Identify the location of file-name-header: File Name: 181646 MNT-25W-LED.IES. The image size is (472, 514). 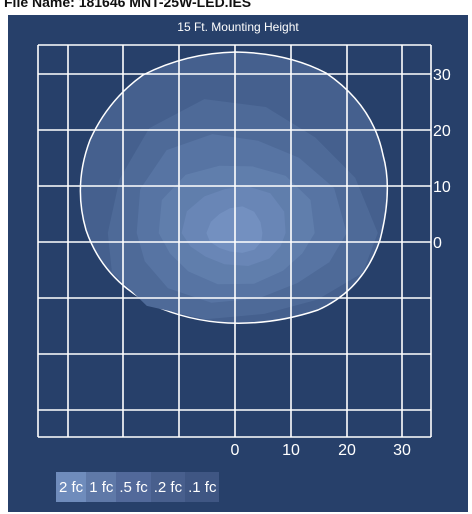
(128, 5).